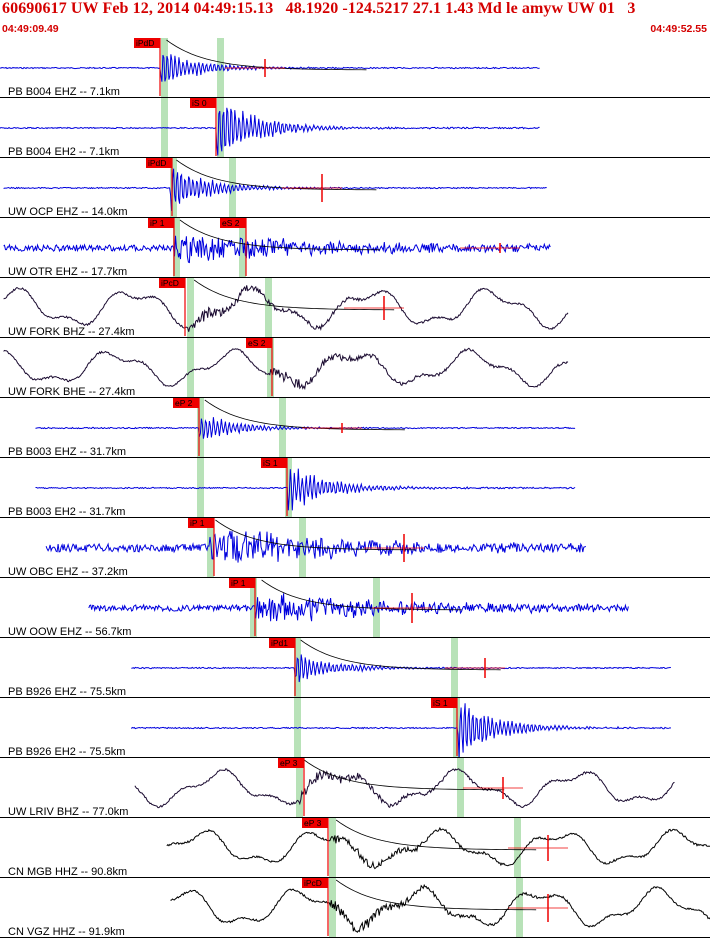  I want to click on trace-row: iPcD CN VGZ HHZ -- 91.9km, so click(355, 908).